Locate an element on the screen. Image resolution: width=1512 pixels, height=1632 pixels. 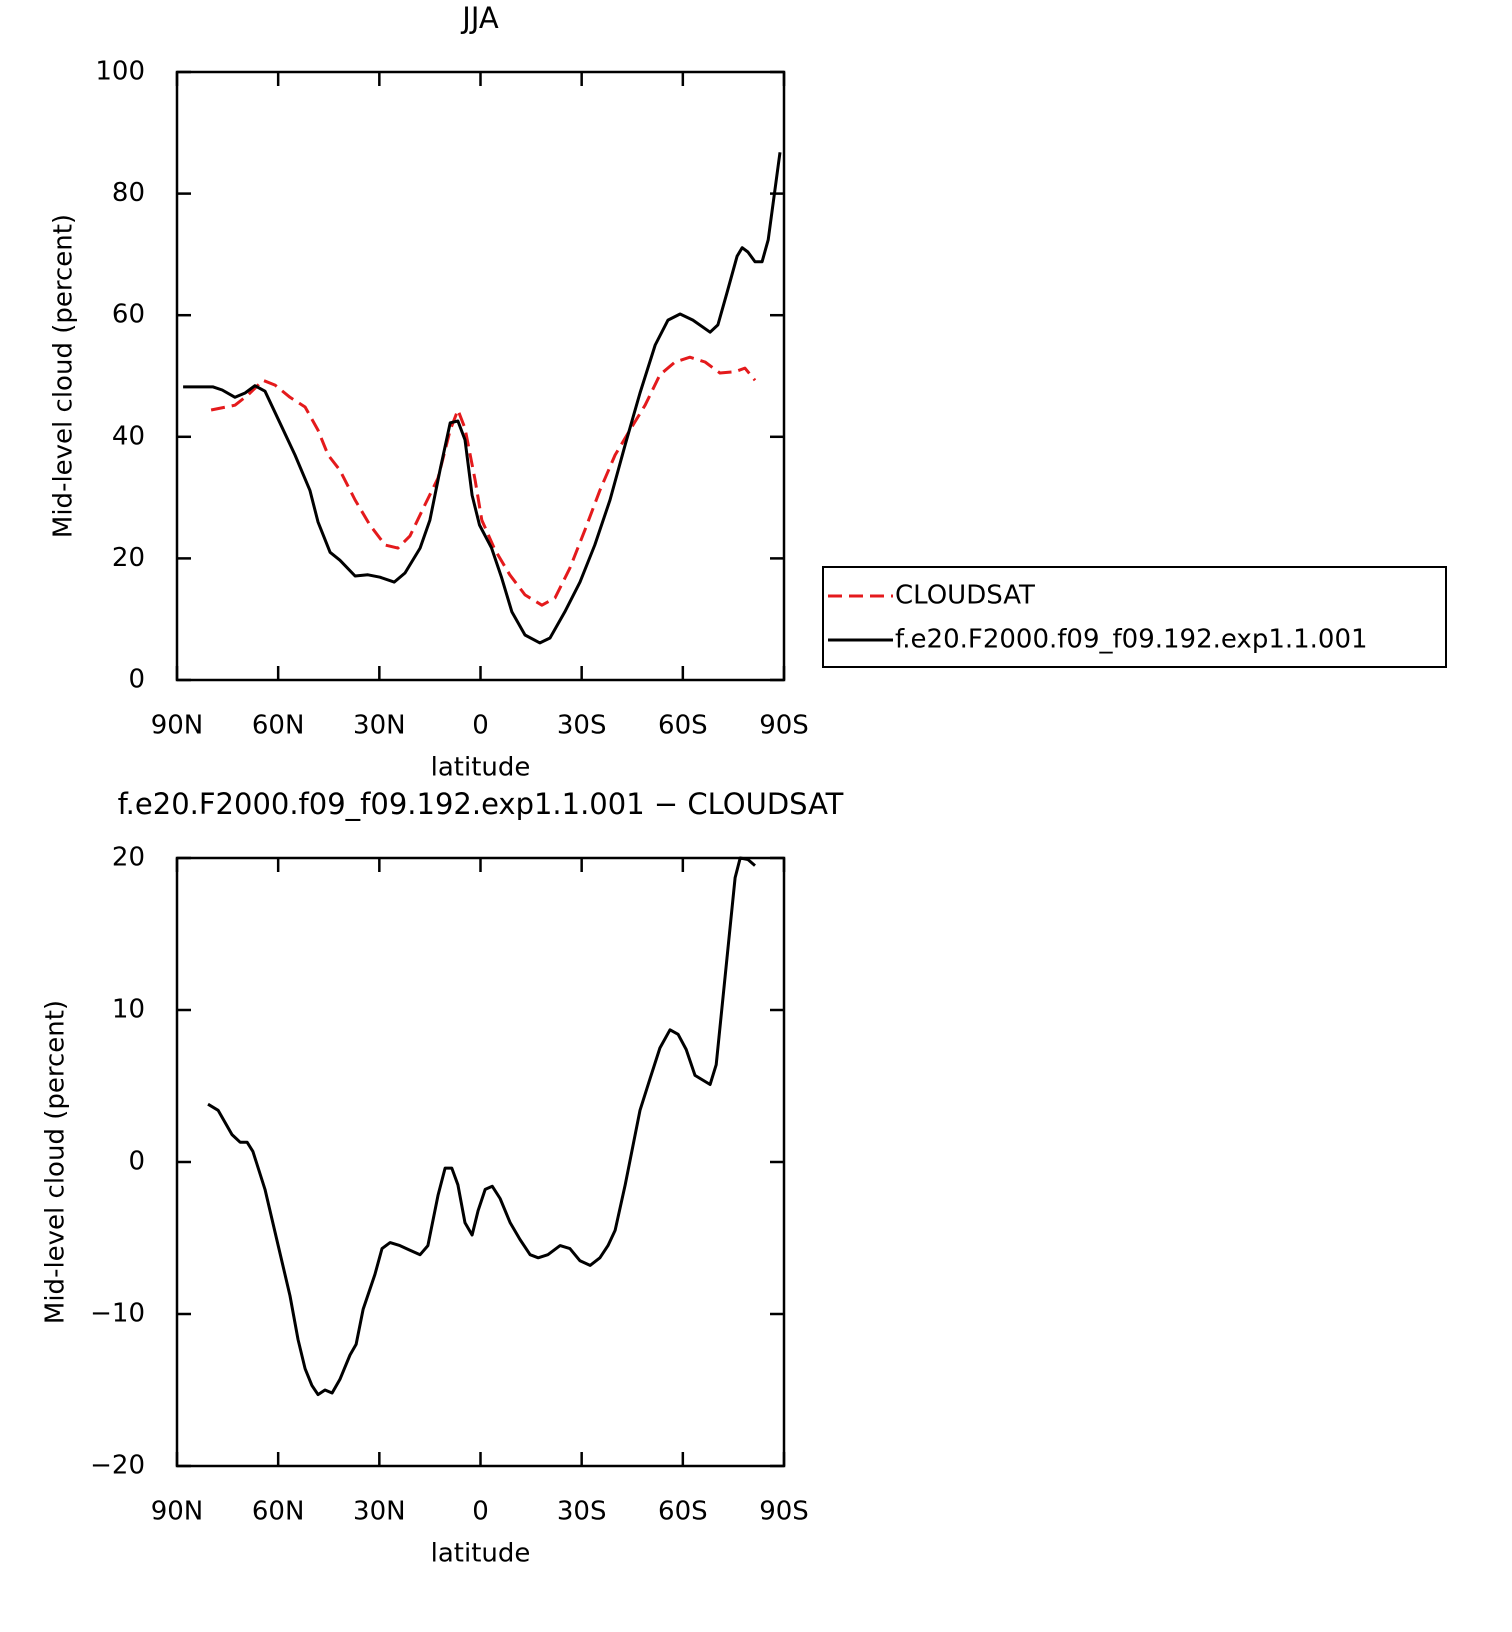
y-tick-label: 40 is located at coordinates (128, 436).